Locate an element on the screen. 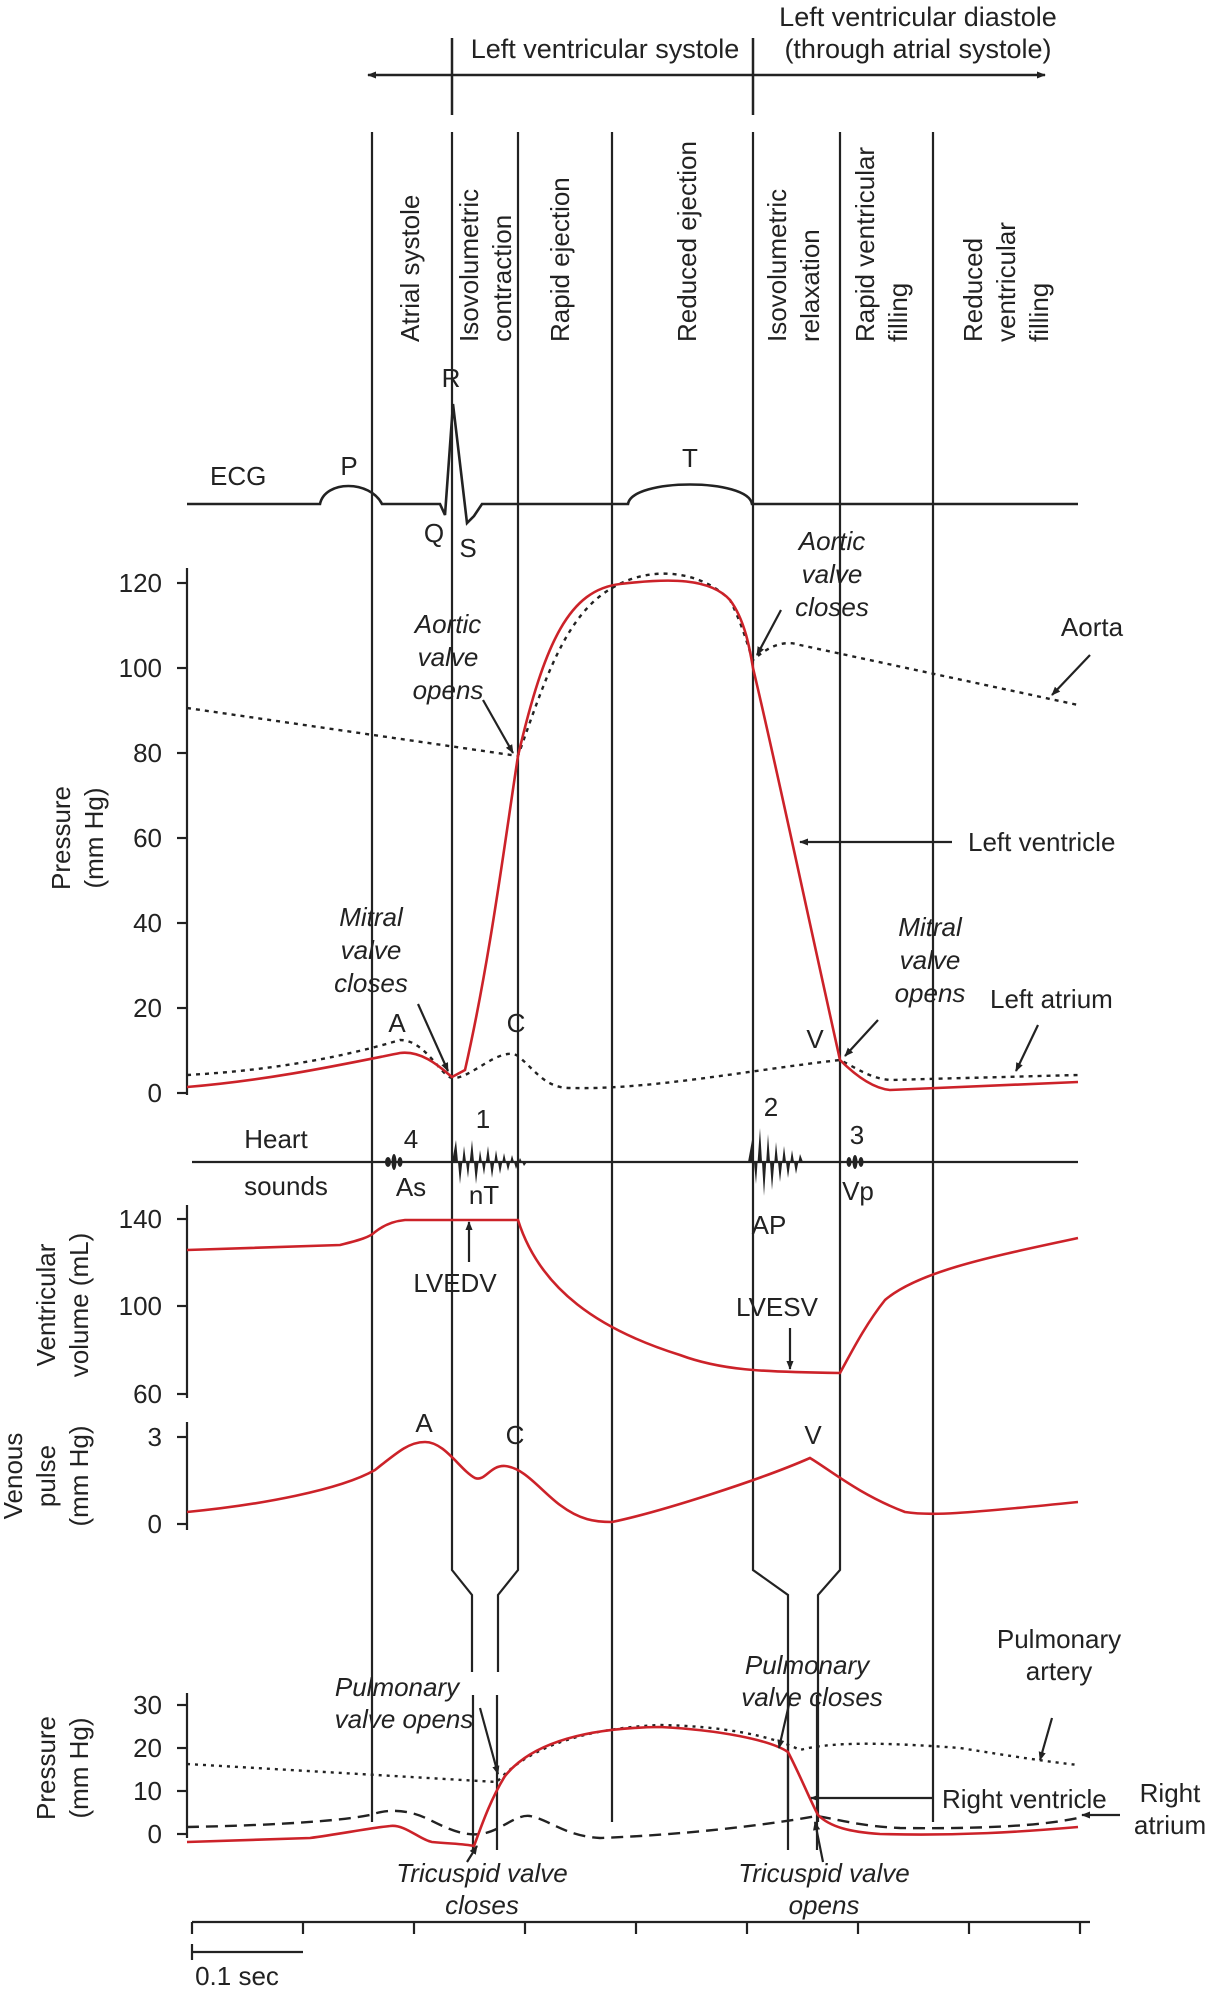 The height and width of the screenshot is (2004, 1229). venous-A-label: A is located at coordinates (424, 1423).